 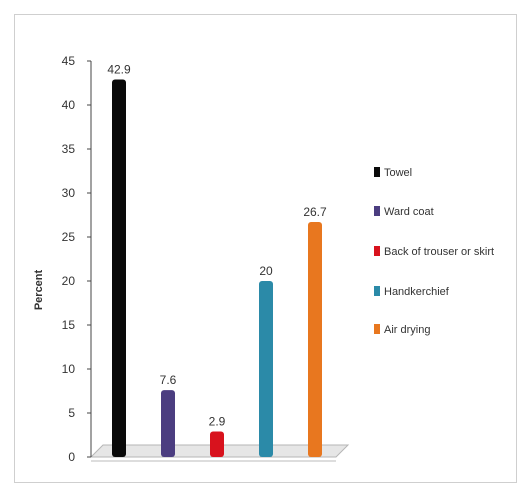 What do you see at coordinates (168, 380) in the screenshot?
I see `data-label: 7.6` at bounding box center [168, 380].